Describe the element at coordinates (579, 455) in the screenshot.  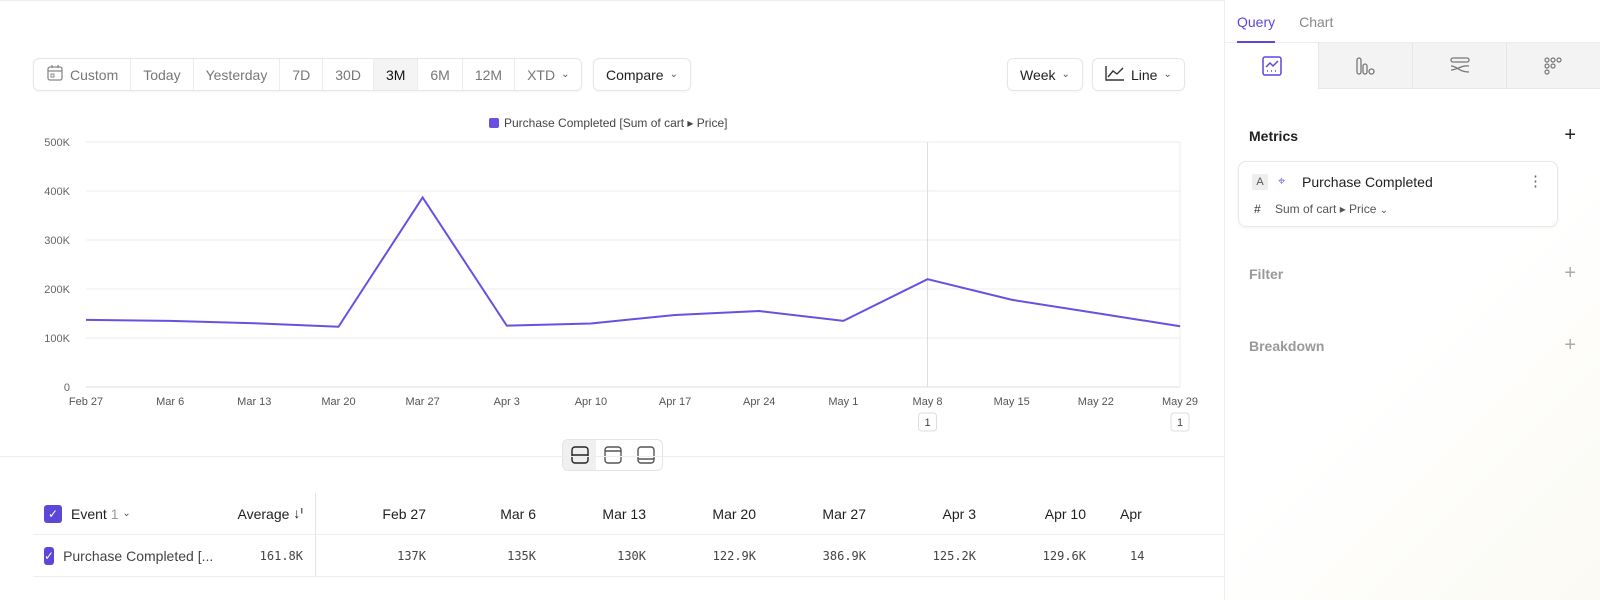
I see `layout-split-button` at that location.